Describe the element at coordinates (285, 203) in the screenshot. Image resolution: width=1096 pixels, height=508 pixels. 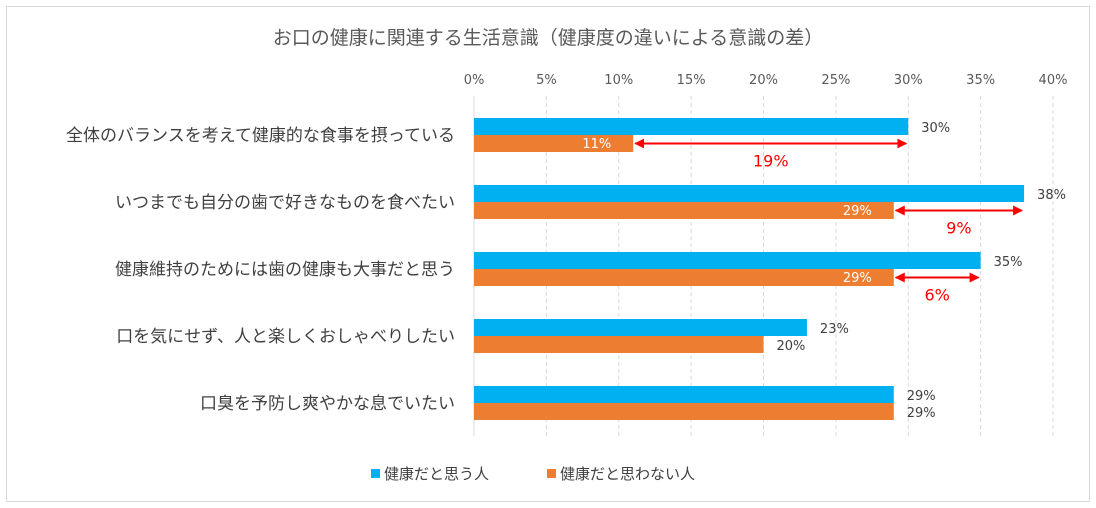
I see `category-label: いつまでも自分の歯で好きなものを食べたい` at that location.